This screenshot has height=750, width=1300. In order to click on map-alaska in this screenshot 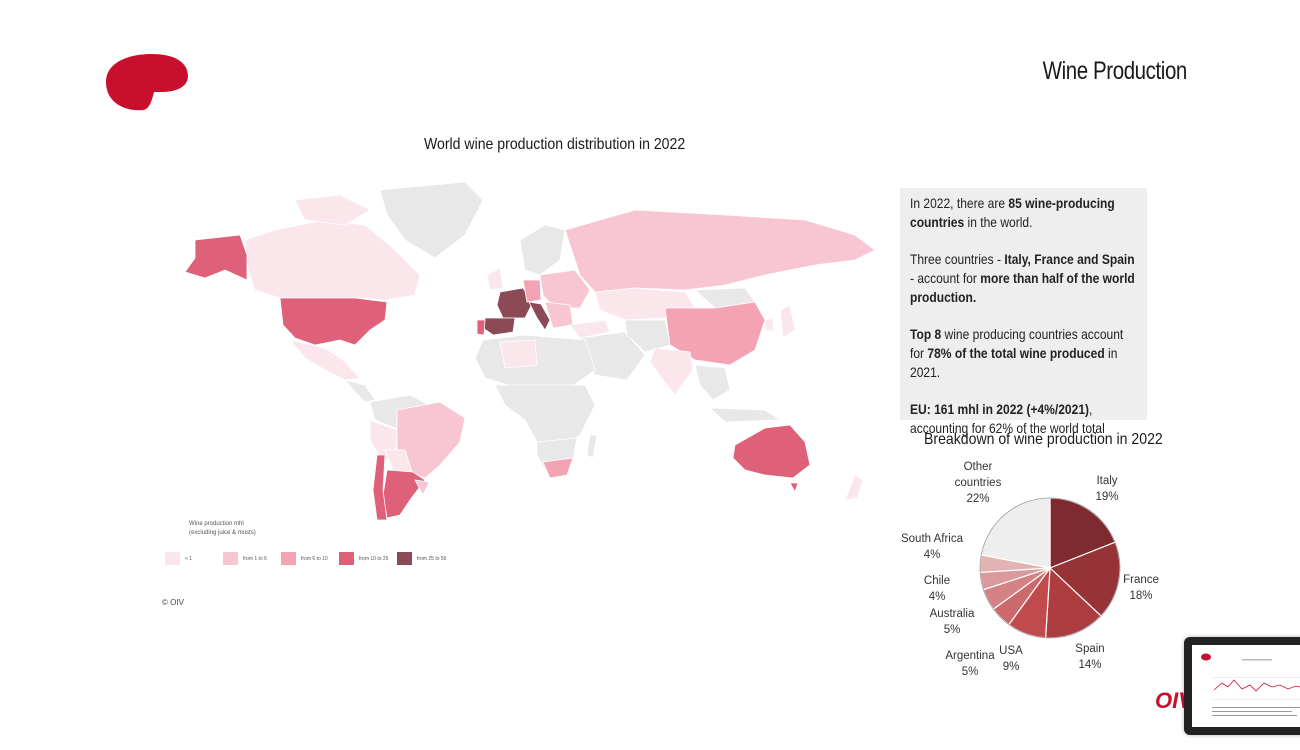, I will do `click(216, 257)`.